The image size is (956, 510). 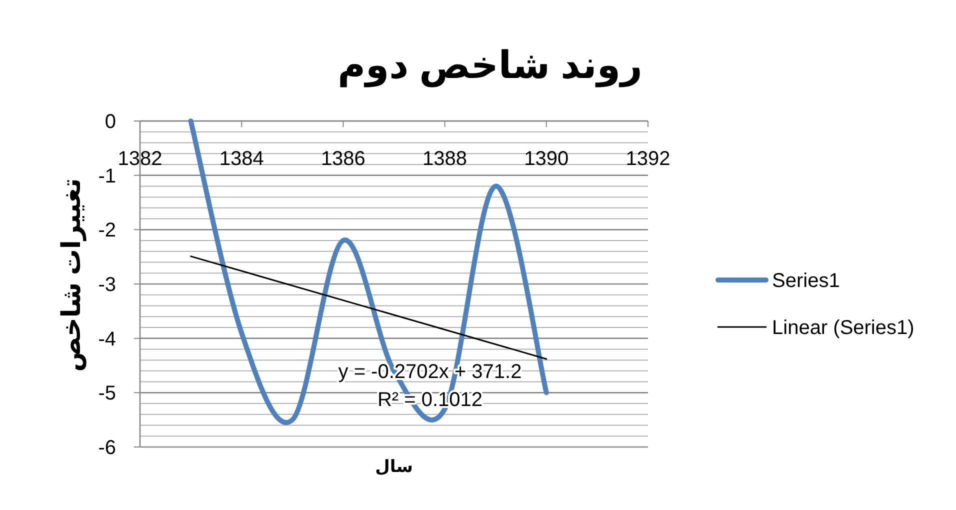 I want to click on y-tick-label: -3, so click(x=107, y=285).